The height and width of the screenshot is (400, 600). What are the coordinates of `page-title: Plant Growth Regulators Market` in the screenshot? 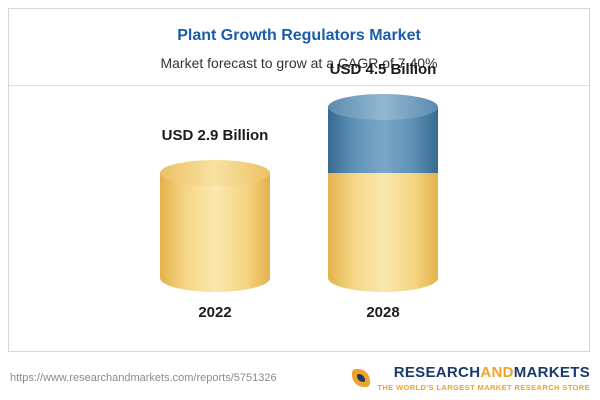 It's located at (299, 35).